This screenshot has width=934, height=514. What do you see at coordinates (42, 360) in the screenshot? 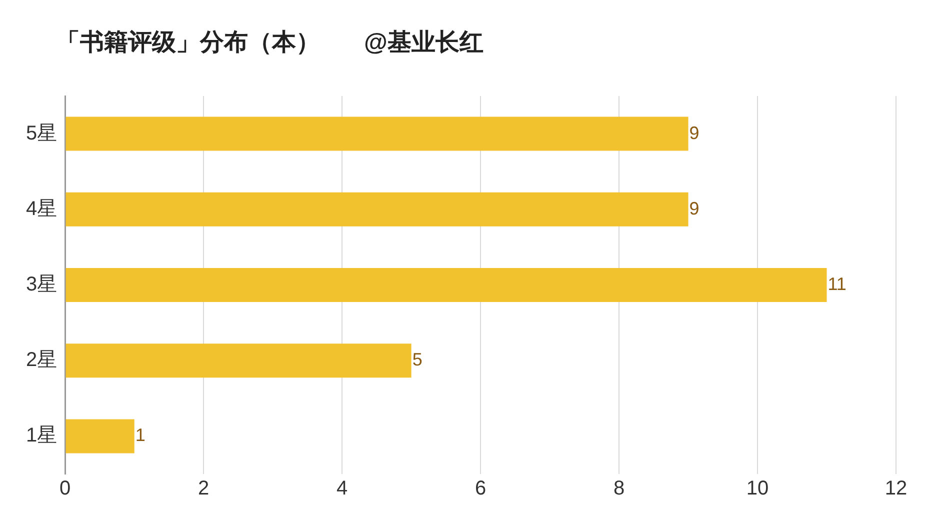
I see `y-tick-label: 2星` at bounding box center [42, 360].